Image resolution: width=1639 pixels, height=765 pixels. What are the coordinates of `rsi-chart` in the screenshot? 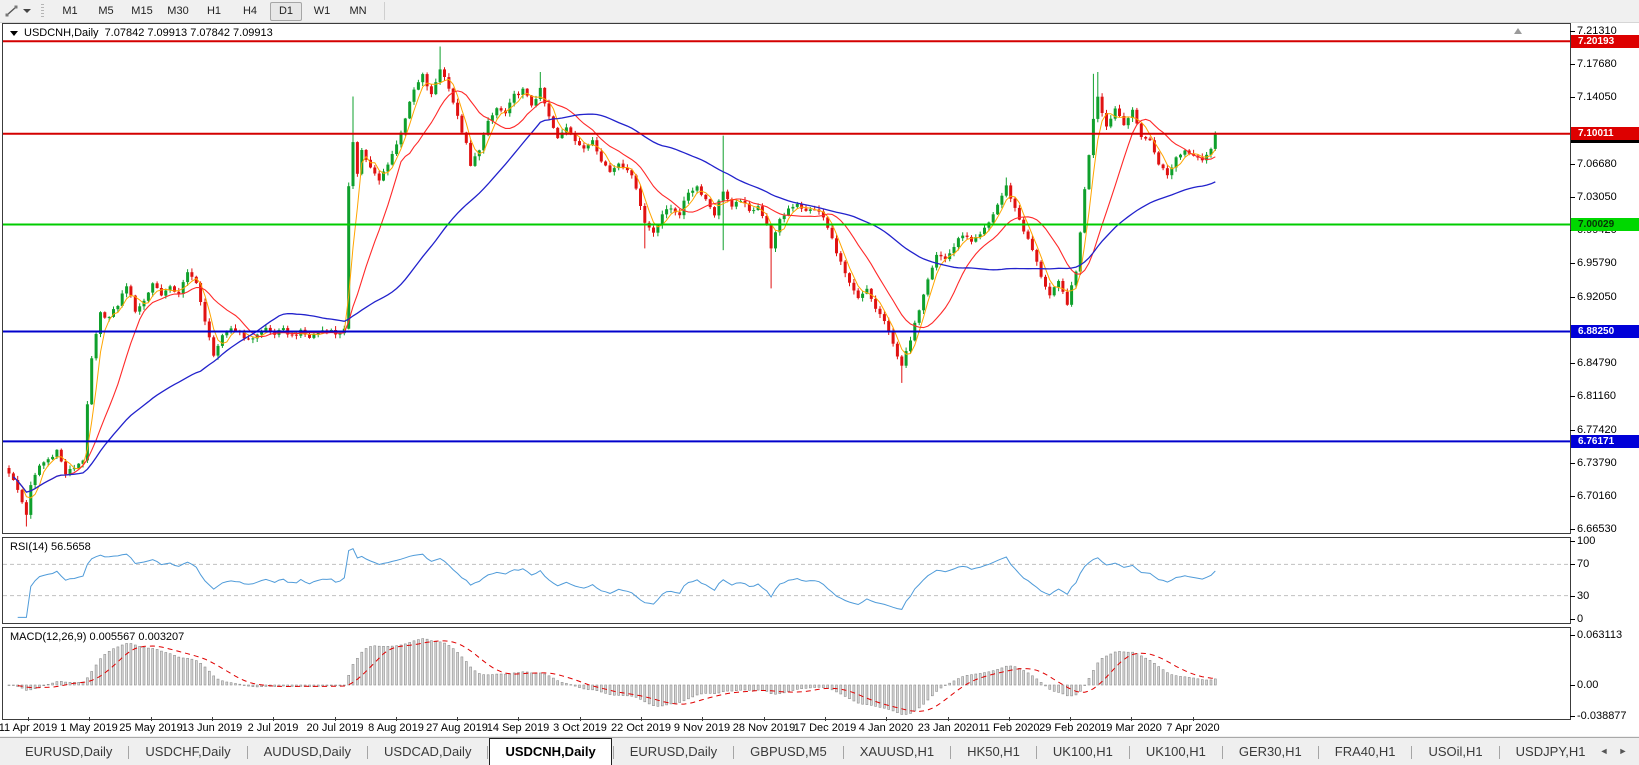 It's located at (786, 583).